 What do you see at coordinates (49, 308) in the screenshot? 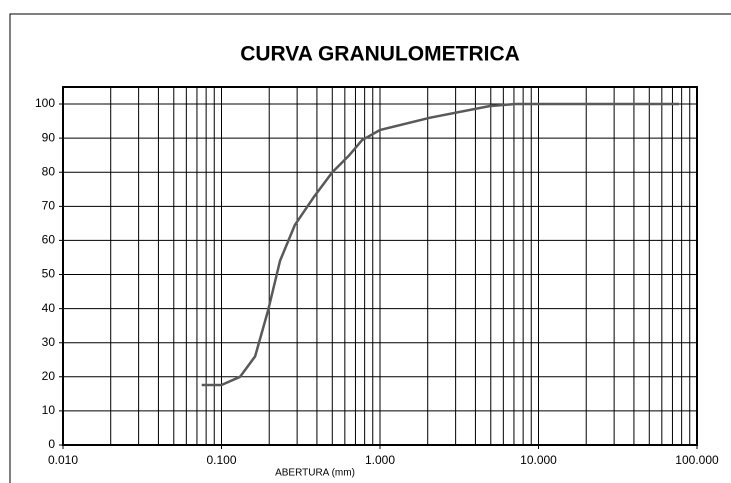
I see `y-tick-label: 40` at bounding box center [49, 308].